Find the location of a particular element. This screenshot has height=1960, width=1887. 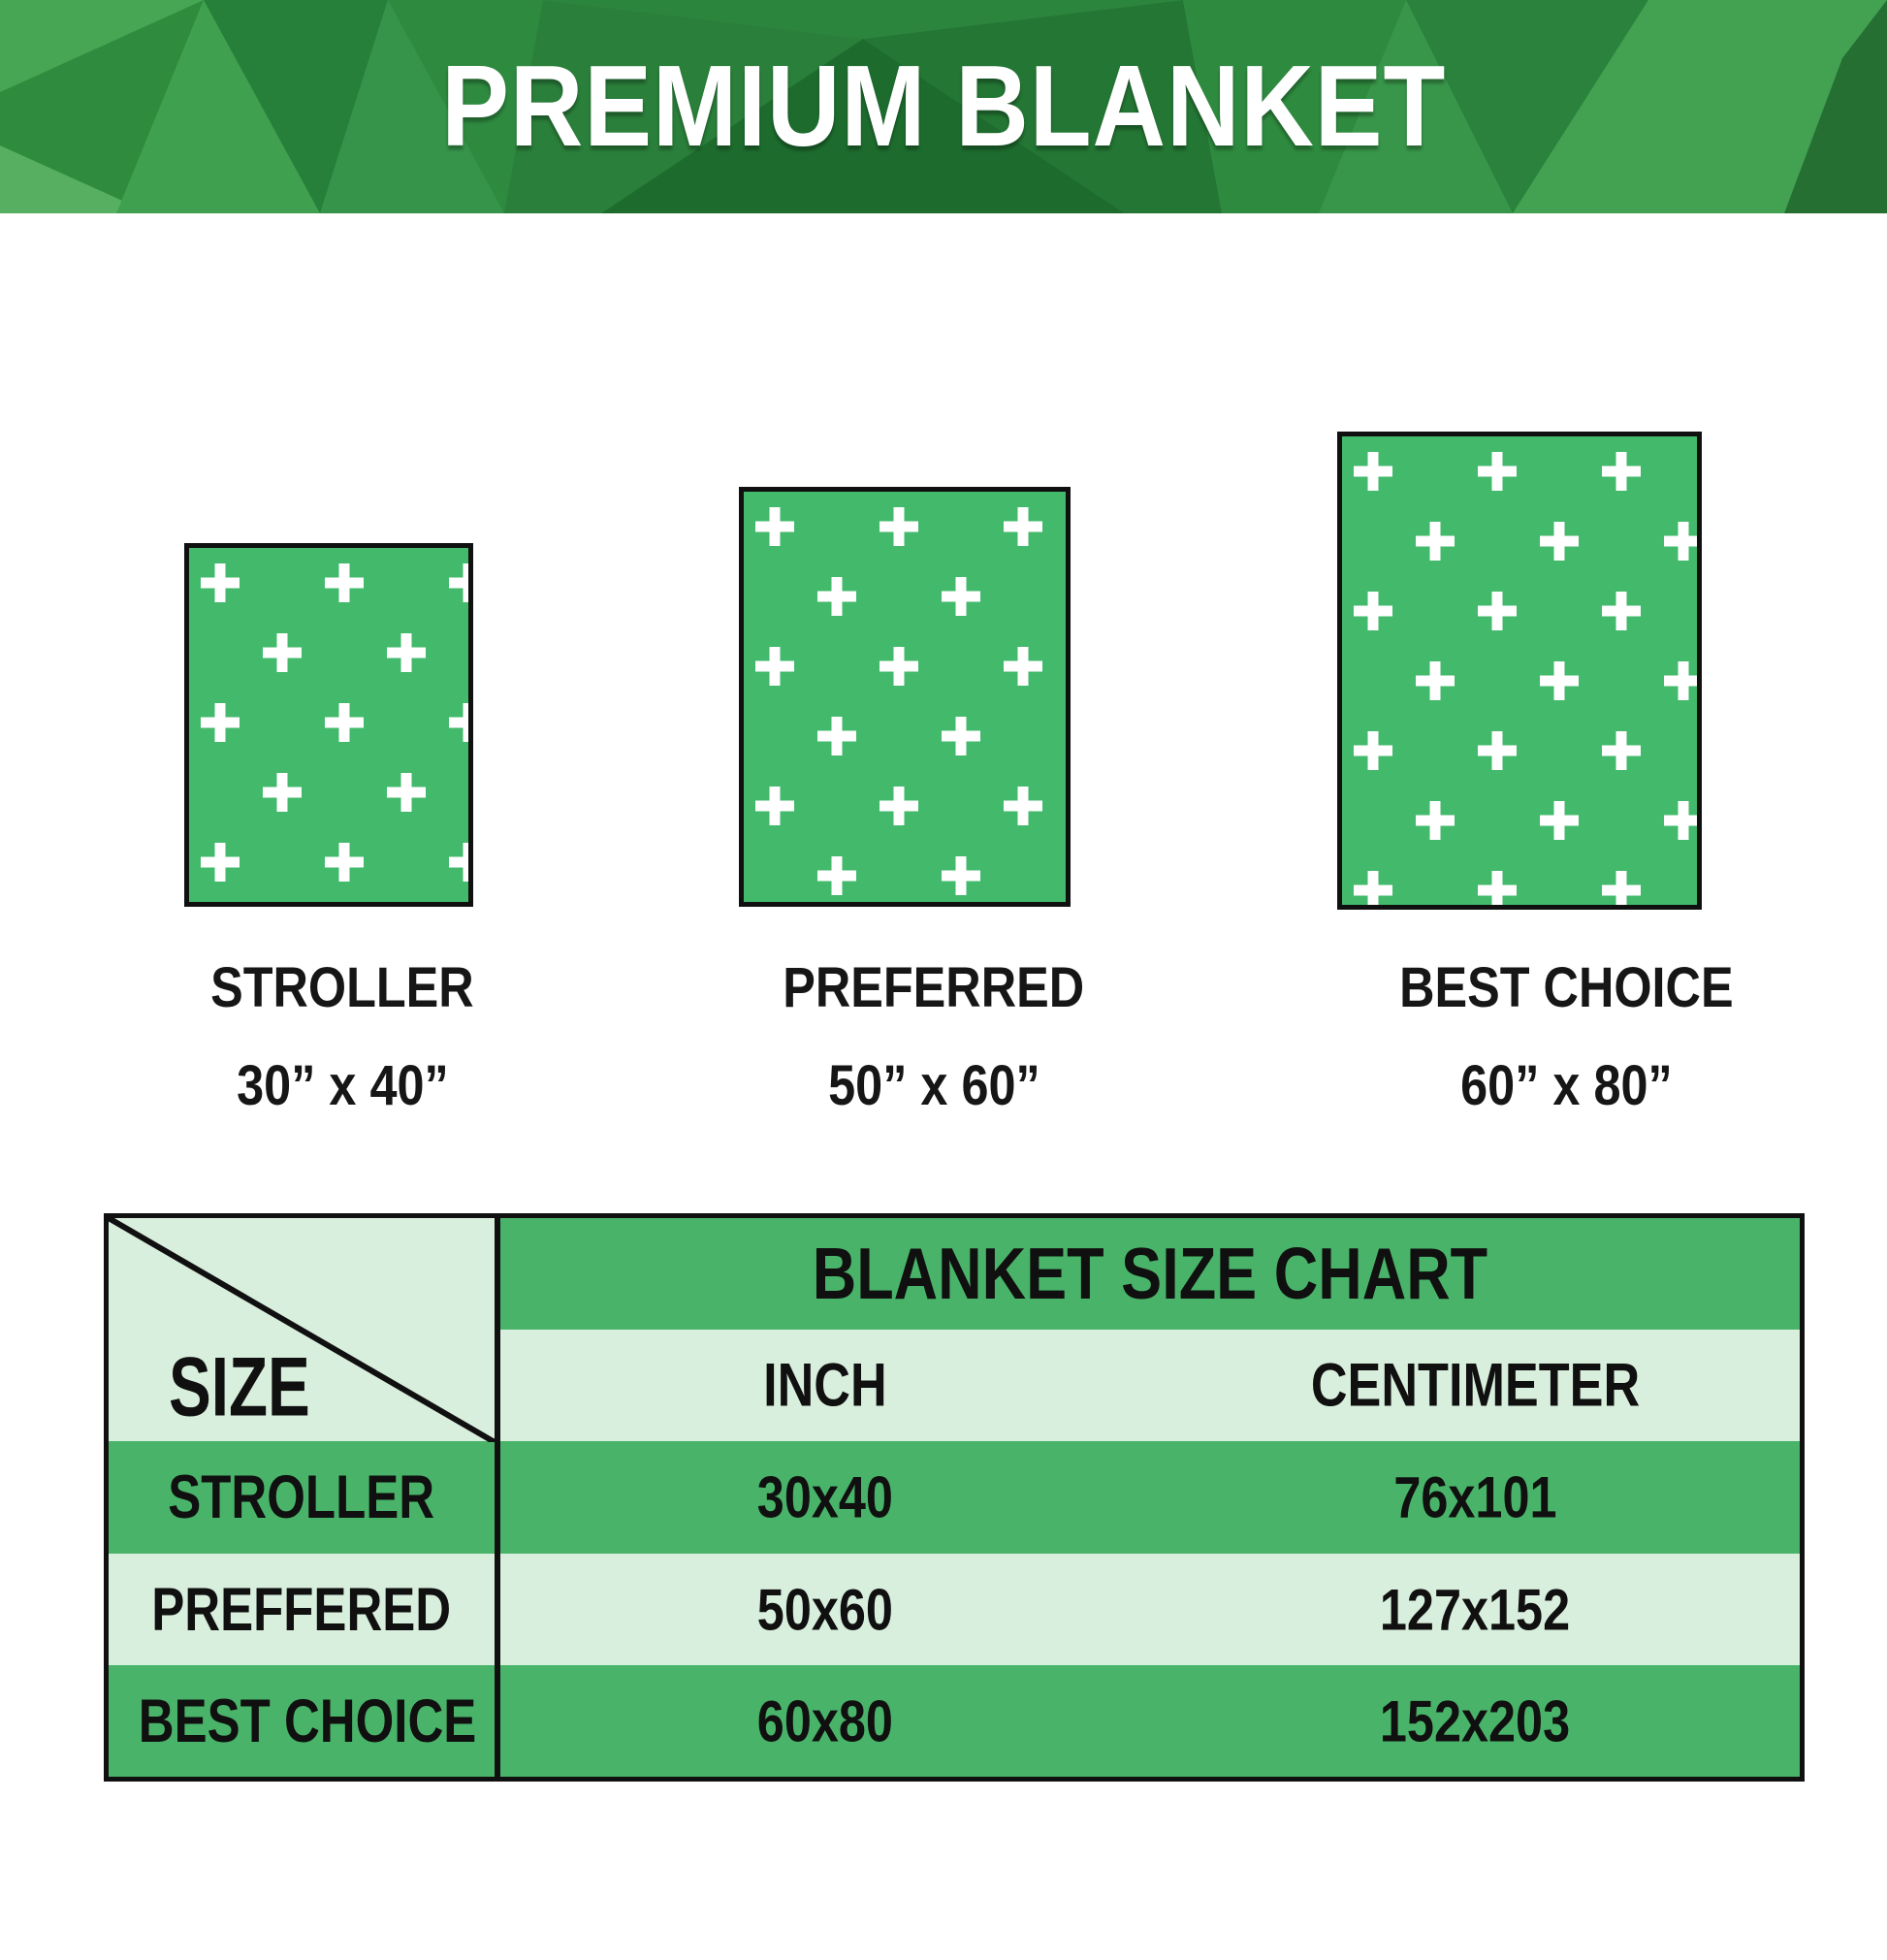

low-poly-background is located at coordinates (943, 106).